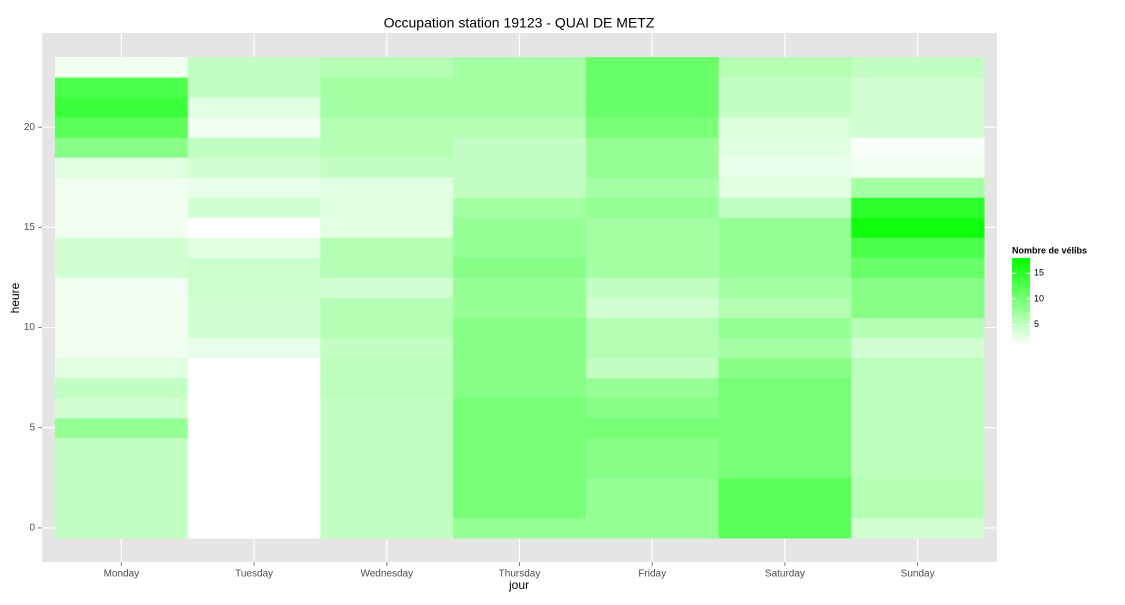 The image size is (1125, 605). Describe the element at coordinates (652, 574) in the screenshot. I see `x-tick-label: Friday` at that location.